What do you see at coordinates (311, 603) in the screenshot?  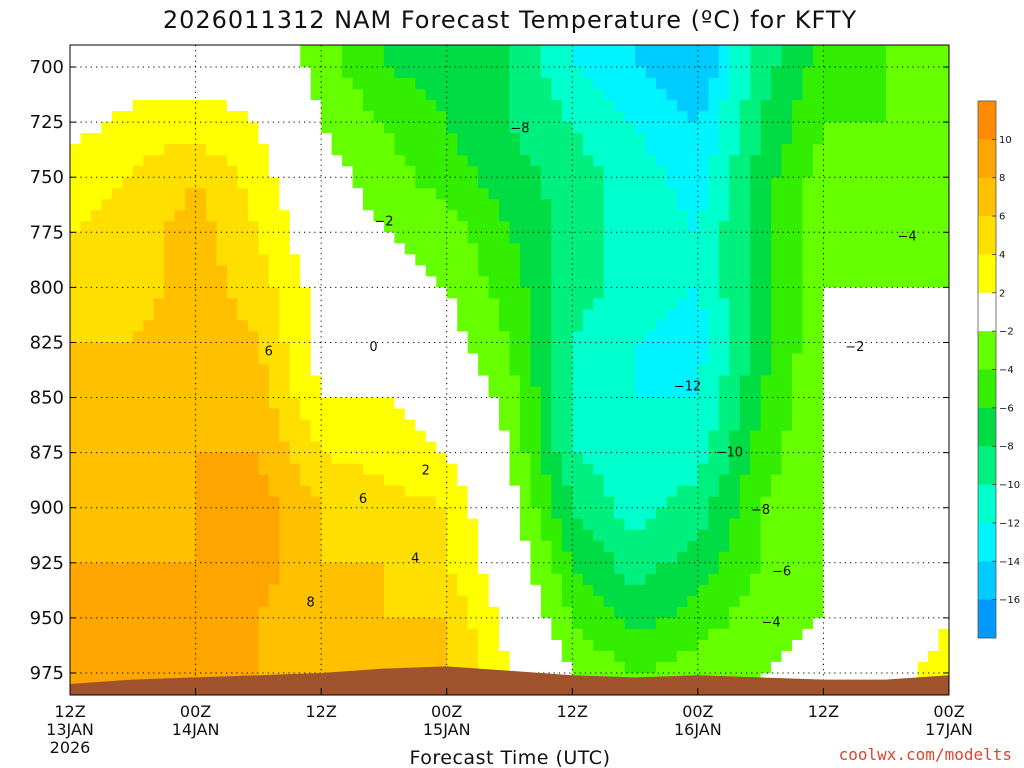 I see `contour-label: 8` at bounding box center [311, 603].